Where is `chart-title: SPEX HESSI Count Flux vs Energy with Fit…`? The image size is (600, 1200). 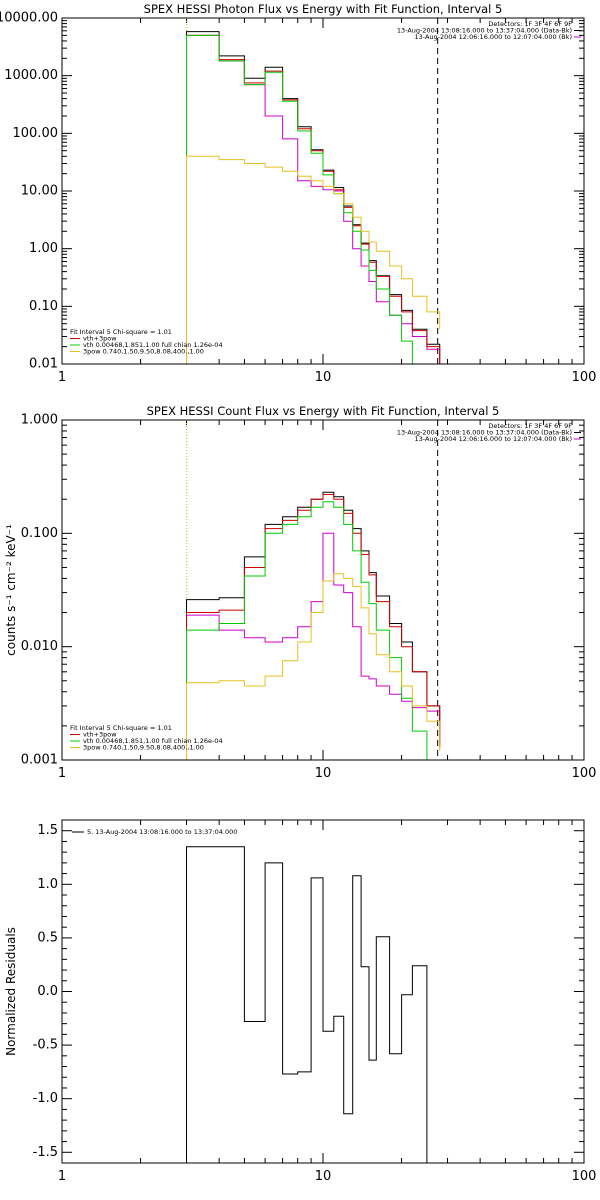
chart-title: SPEX HESSI Count Flux vs Energy with Fit… is located at coordinates (323, 411).